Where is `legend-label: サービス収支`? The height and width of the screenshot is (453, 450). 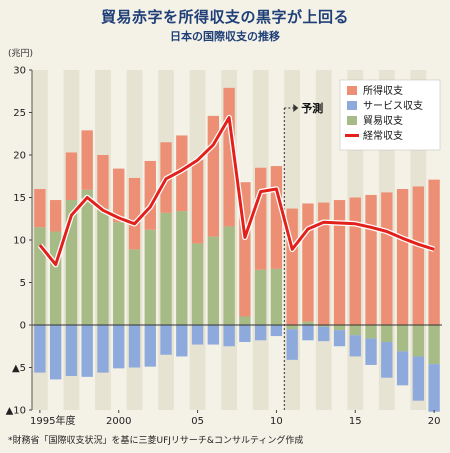 legend-label: サービス収支 is located at coordinates (393, 106).